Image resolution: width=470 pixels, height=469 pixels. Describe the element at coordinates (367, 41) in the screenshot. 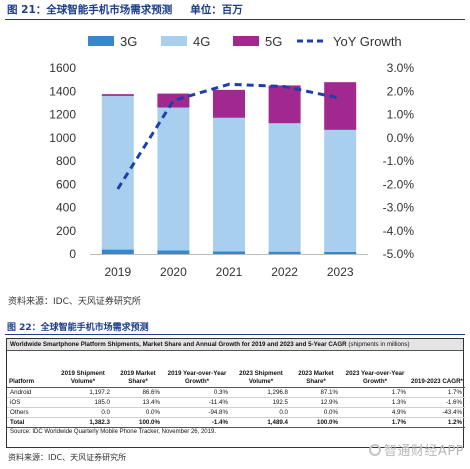

I see `legend-label-yoy-growth: YoY Growth` at that location.